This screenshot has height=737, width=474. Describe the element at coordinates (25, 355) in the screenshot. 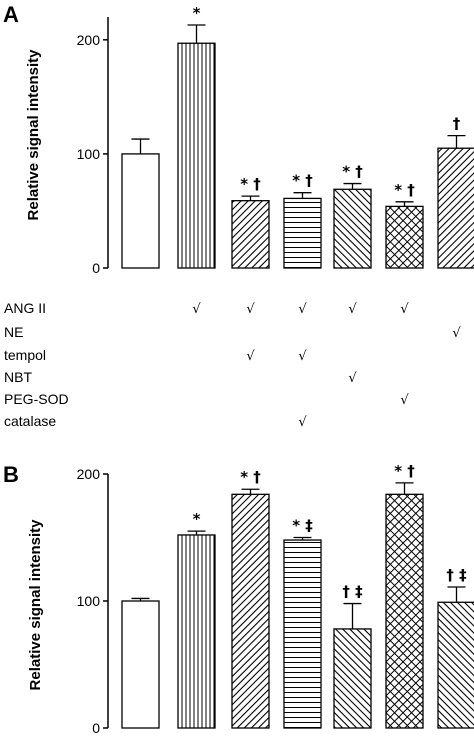

I see `treatment-row-label: tempol` at that location.